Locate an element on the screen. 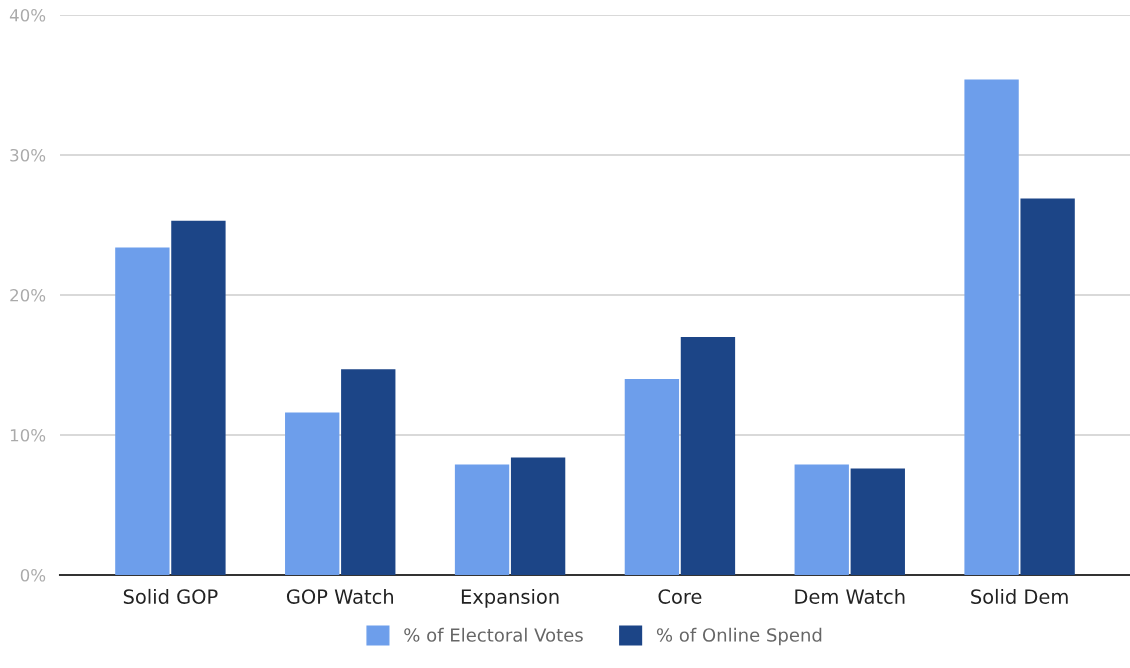  x-tick-label: Expansion is located at coordinates (510, 598).